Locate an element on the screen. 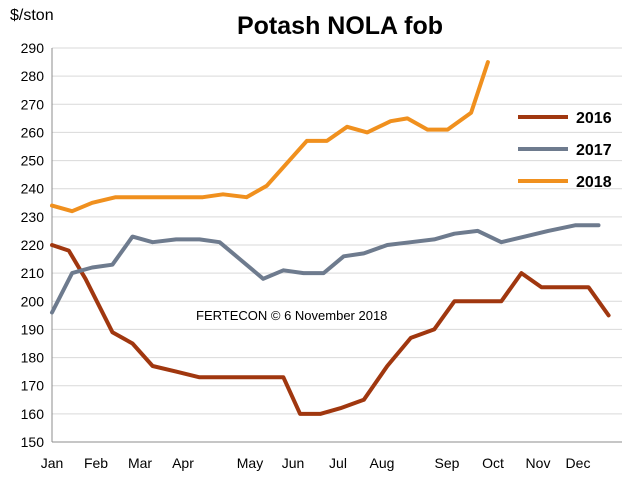  y-tick-label: 270 is located at coordinates (33, 104).